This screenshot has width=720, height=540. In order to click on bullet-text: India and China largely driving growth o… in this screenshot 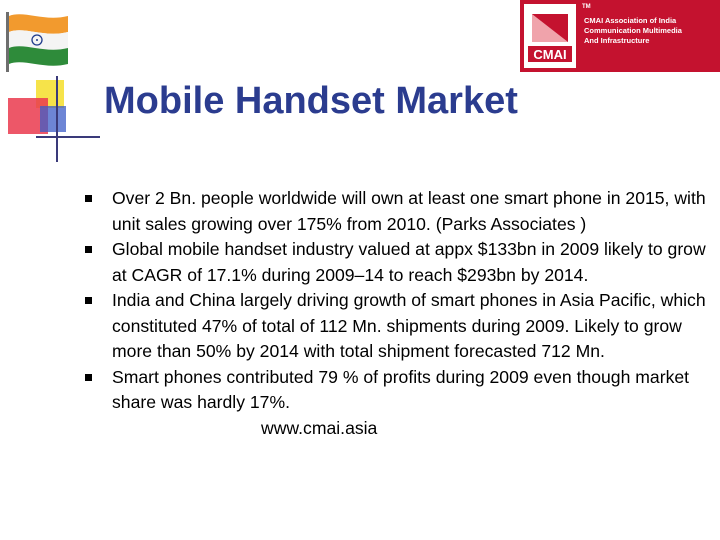, I will do `click(409, 325)`.